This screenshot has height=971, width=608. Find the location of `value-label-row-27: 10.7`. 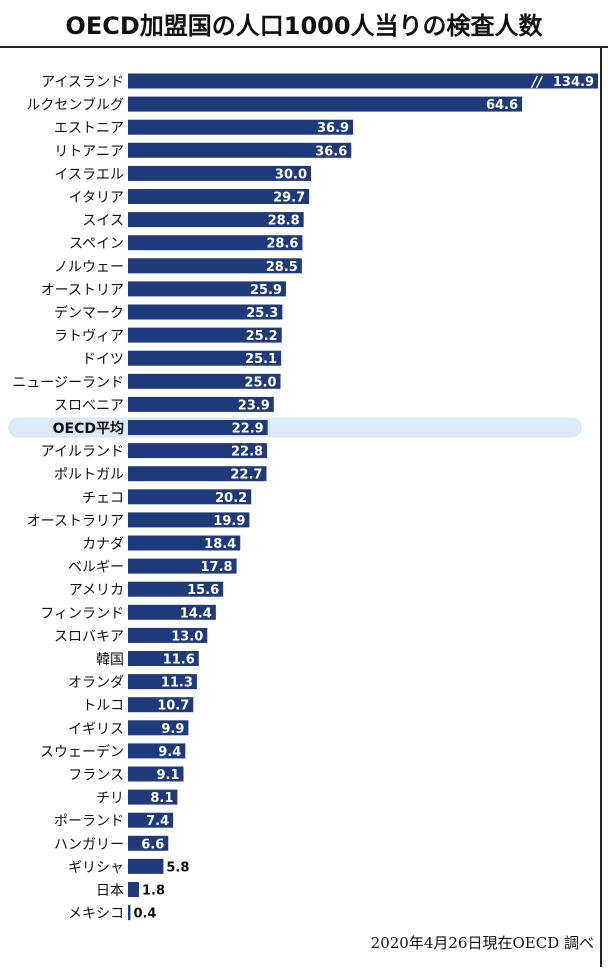

value-label-row-27: 10.7 is located at coordinates (173, 706).